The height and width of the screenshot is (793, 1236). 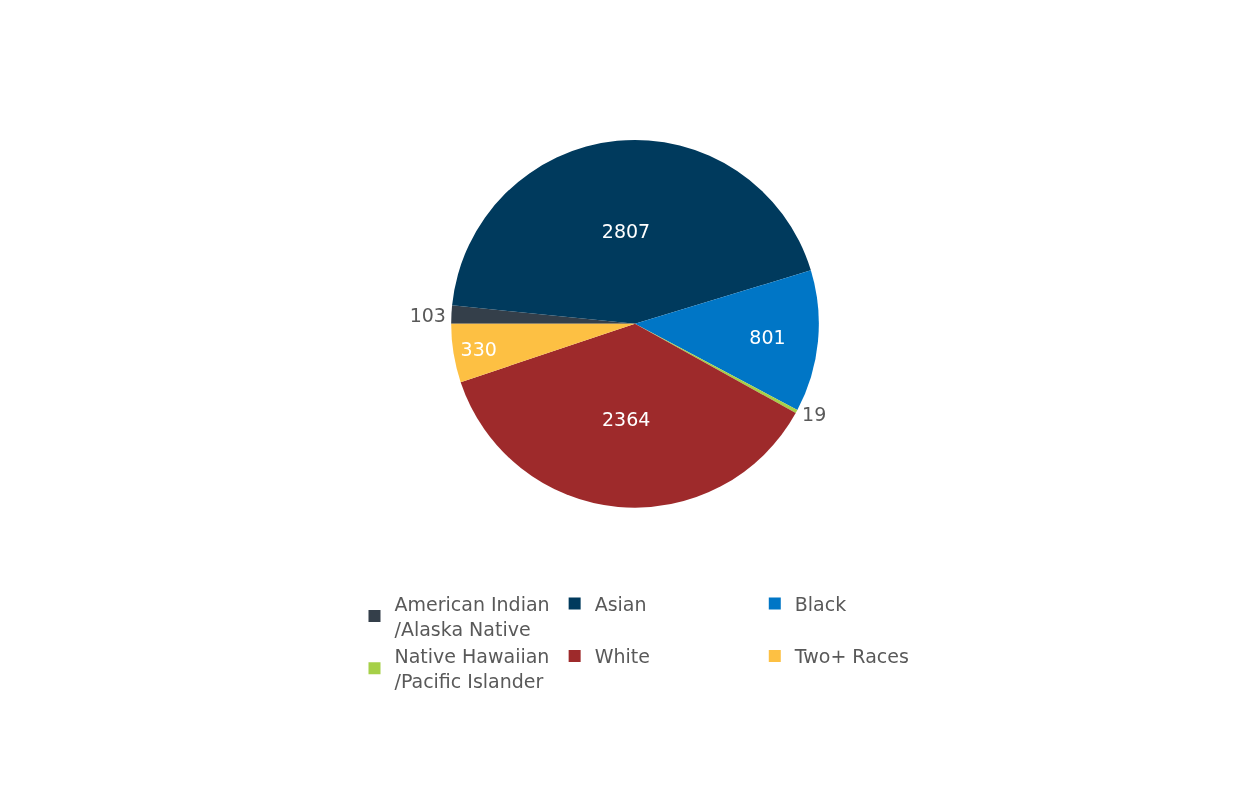 I want to click on data-label: 2807, so click(x=626, y=231).